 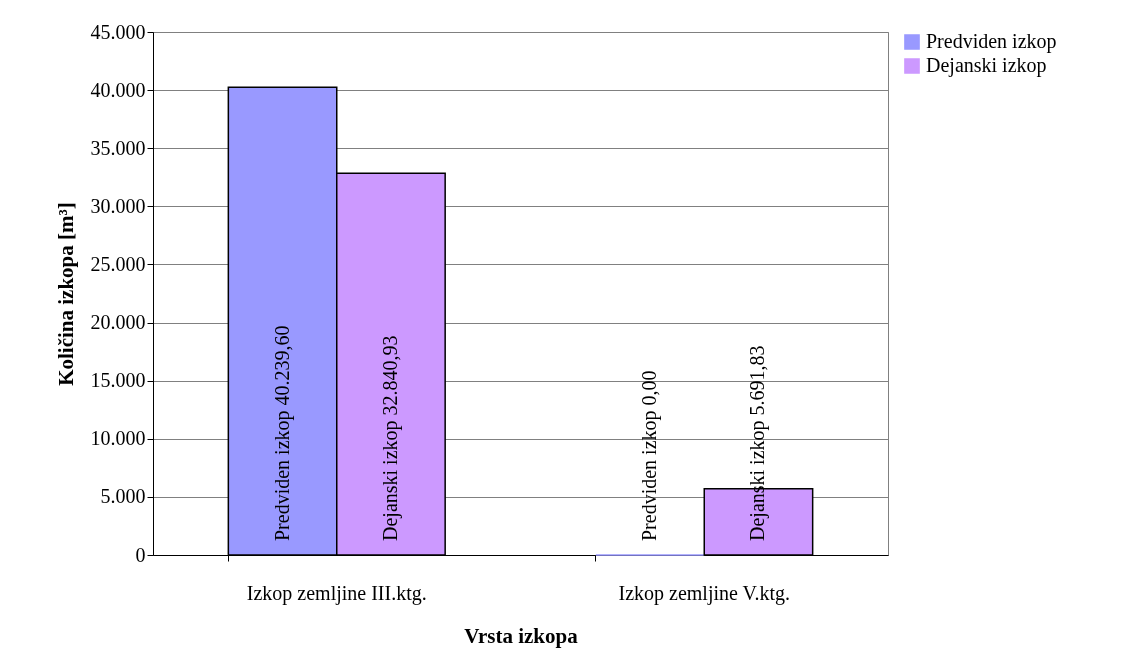 What do you see at coordinates (118, 438) in the screenshot?
I see `y-tick-label: 10.000` at bounding box center [118, 438].